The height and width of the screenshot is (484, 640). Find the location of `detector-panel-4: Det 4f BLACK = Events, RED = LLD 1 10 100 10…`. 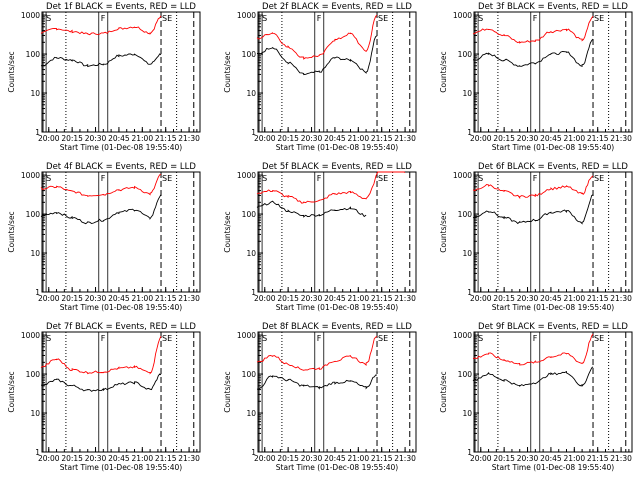

detector-panel-4: Det 4f BLACK = Events, RED = LLD 1 10 100 10… is located at coordinates (104, 237).